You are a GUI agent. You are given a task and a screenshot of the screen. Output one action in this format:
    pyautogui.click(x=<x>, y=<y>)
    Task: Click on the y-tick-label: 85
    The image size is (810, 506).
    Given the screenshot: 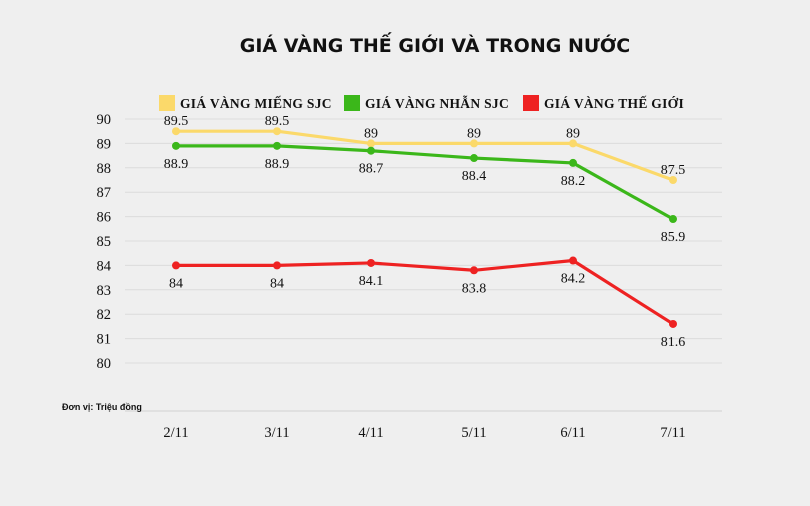 What is the action you would take?
    pyautogui.click(x=104, y=242)
    